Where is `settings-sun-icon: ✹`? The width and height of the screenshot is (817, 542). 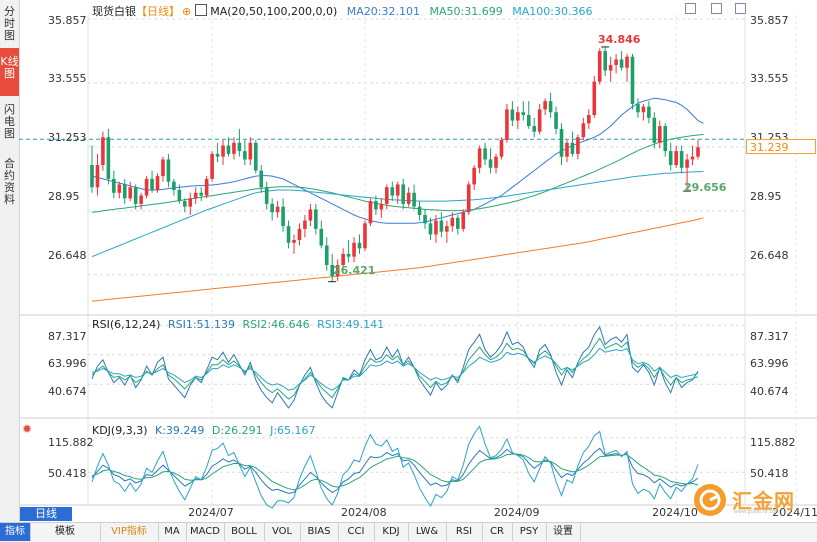 settings-sun-icon: ✹ is located at coordinates (27, 429).